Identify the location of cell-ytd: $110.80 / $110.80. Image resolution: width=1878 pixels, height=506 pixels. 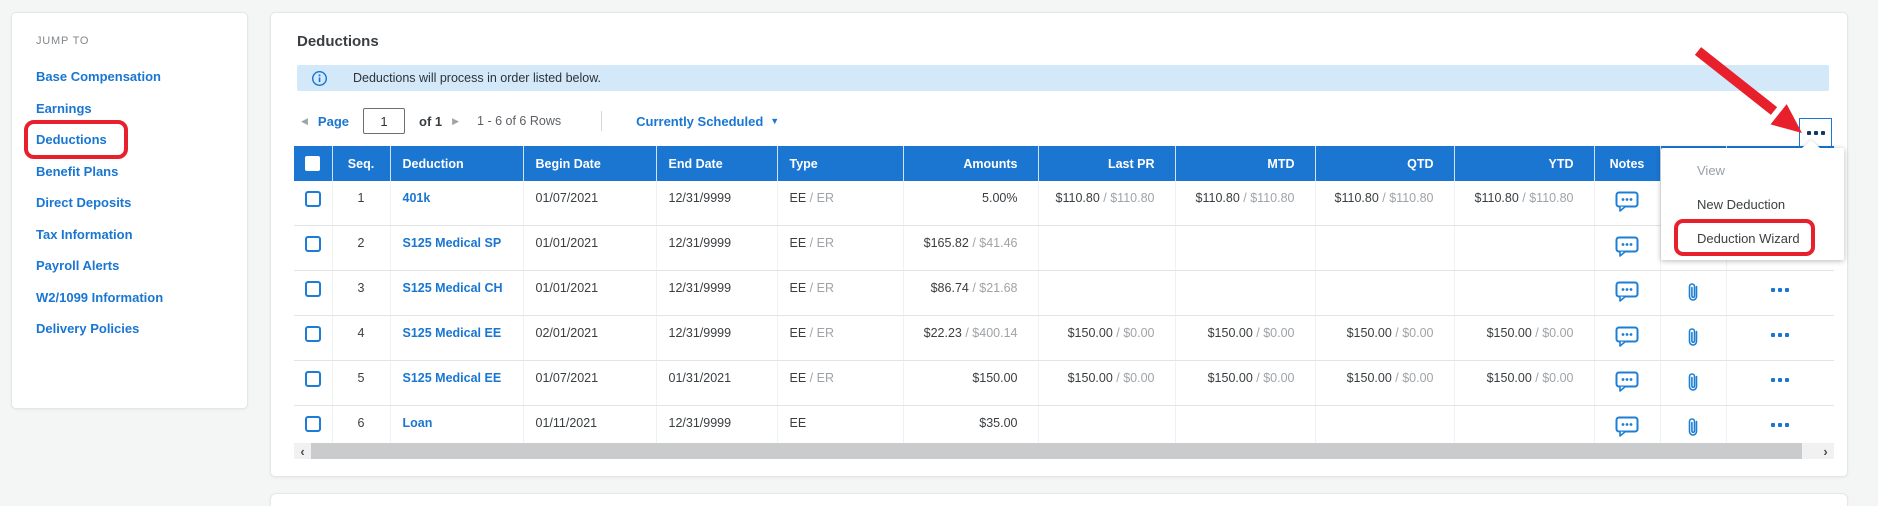
(1523, 203).